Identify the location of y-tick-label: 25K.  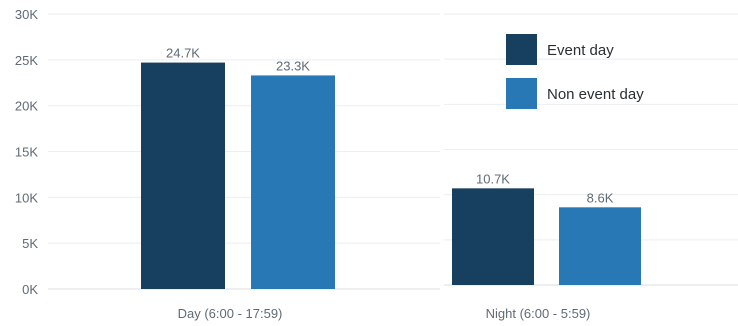
(26, 60).